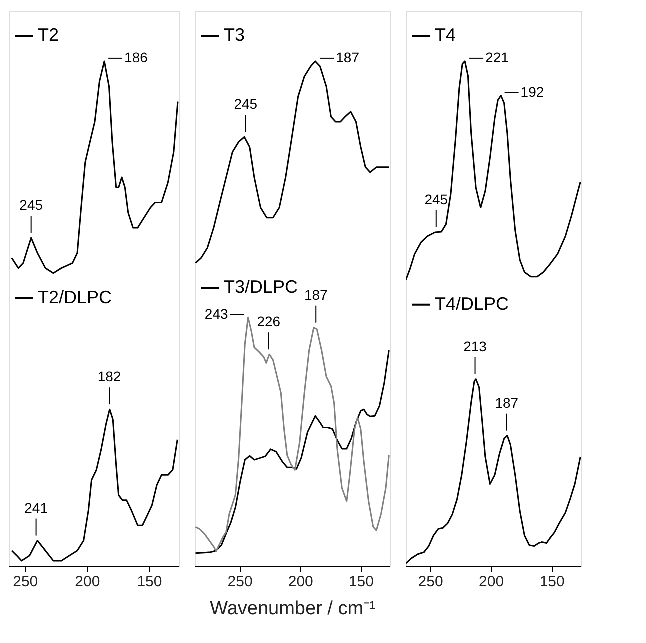  Describe the element at coordinates (235, 34) in the screenshot. I see `legend-label: T3` at that location.